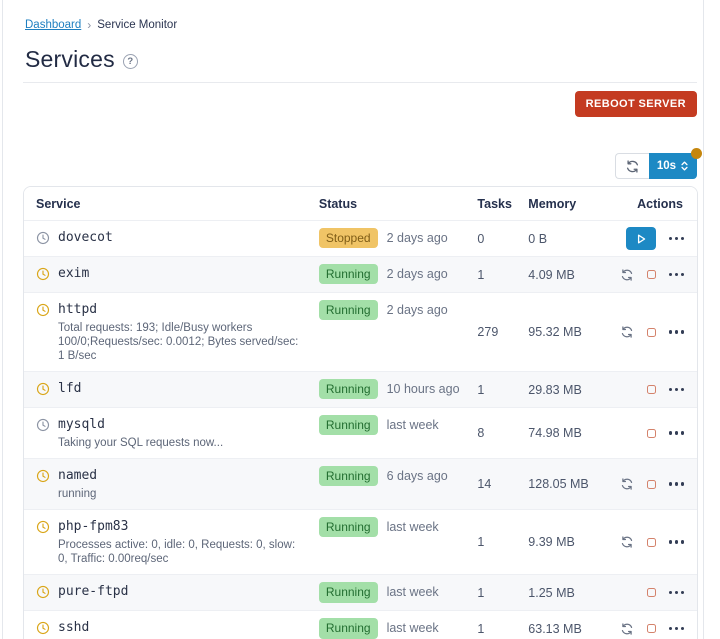 The width and height of the screenshot is (720, 639). Describe the element at coordinates (81, 425) in the screenshot. I see `service-name: mysqld` at that location.